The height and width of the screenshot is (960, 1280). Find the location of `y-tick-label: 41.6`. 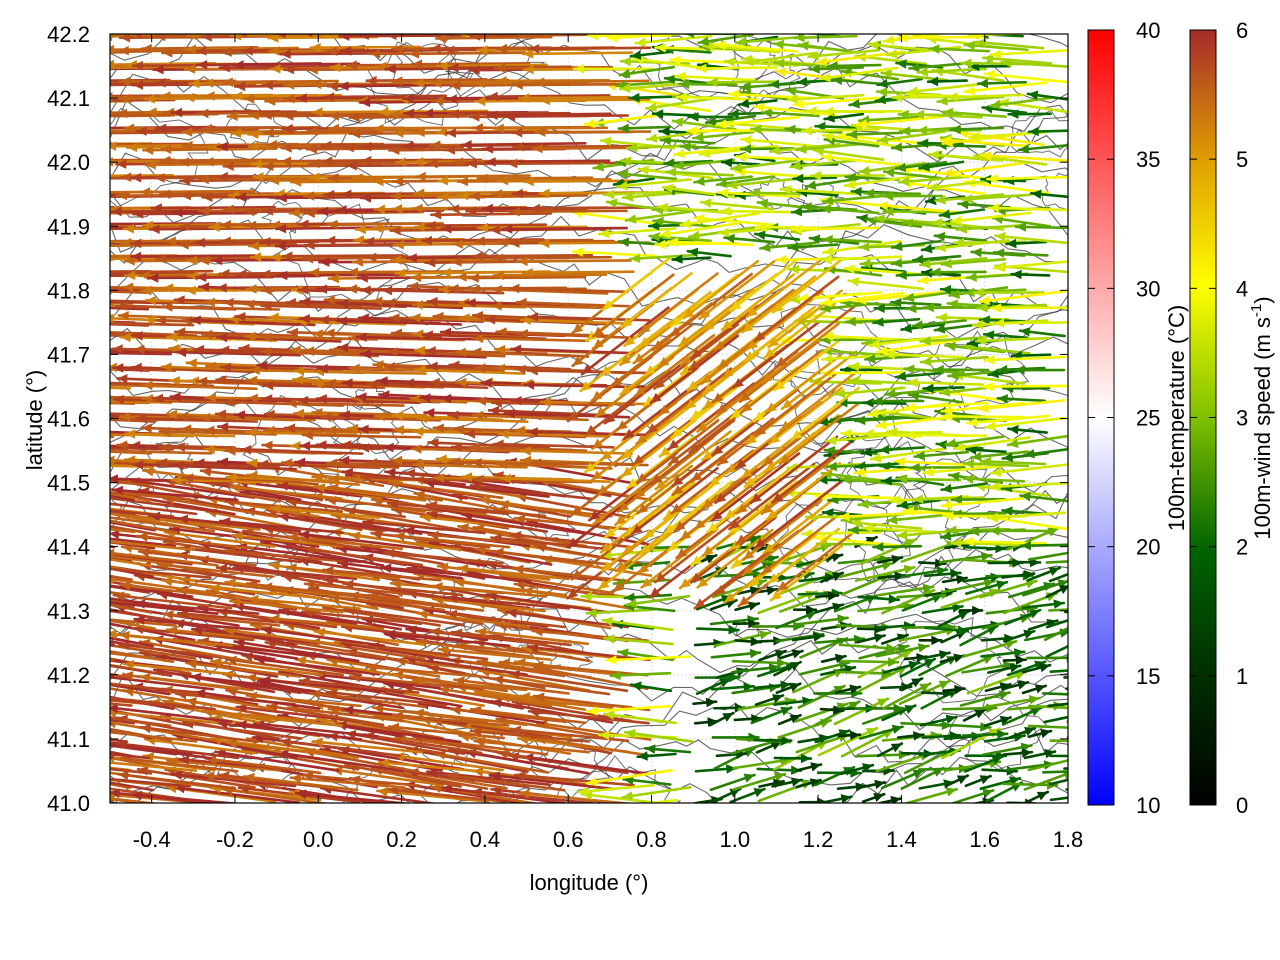

y-tick-label: 41.6 is located at coordinates (68, 419).